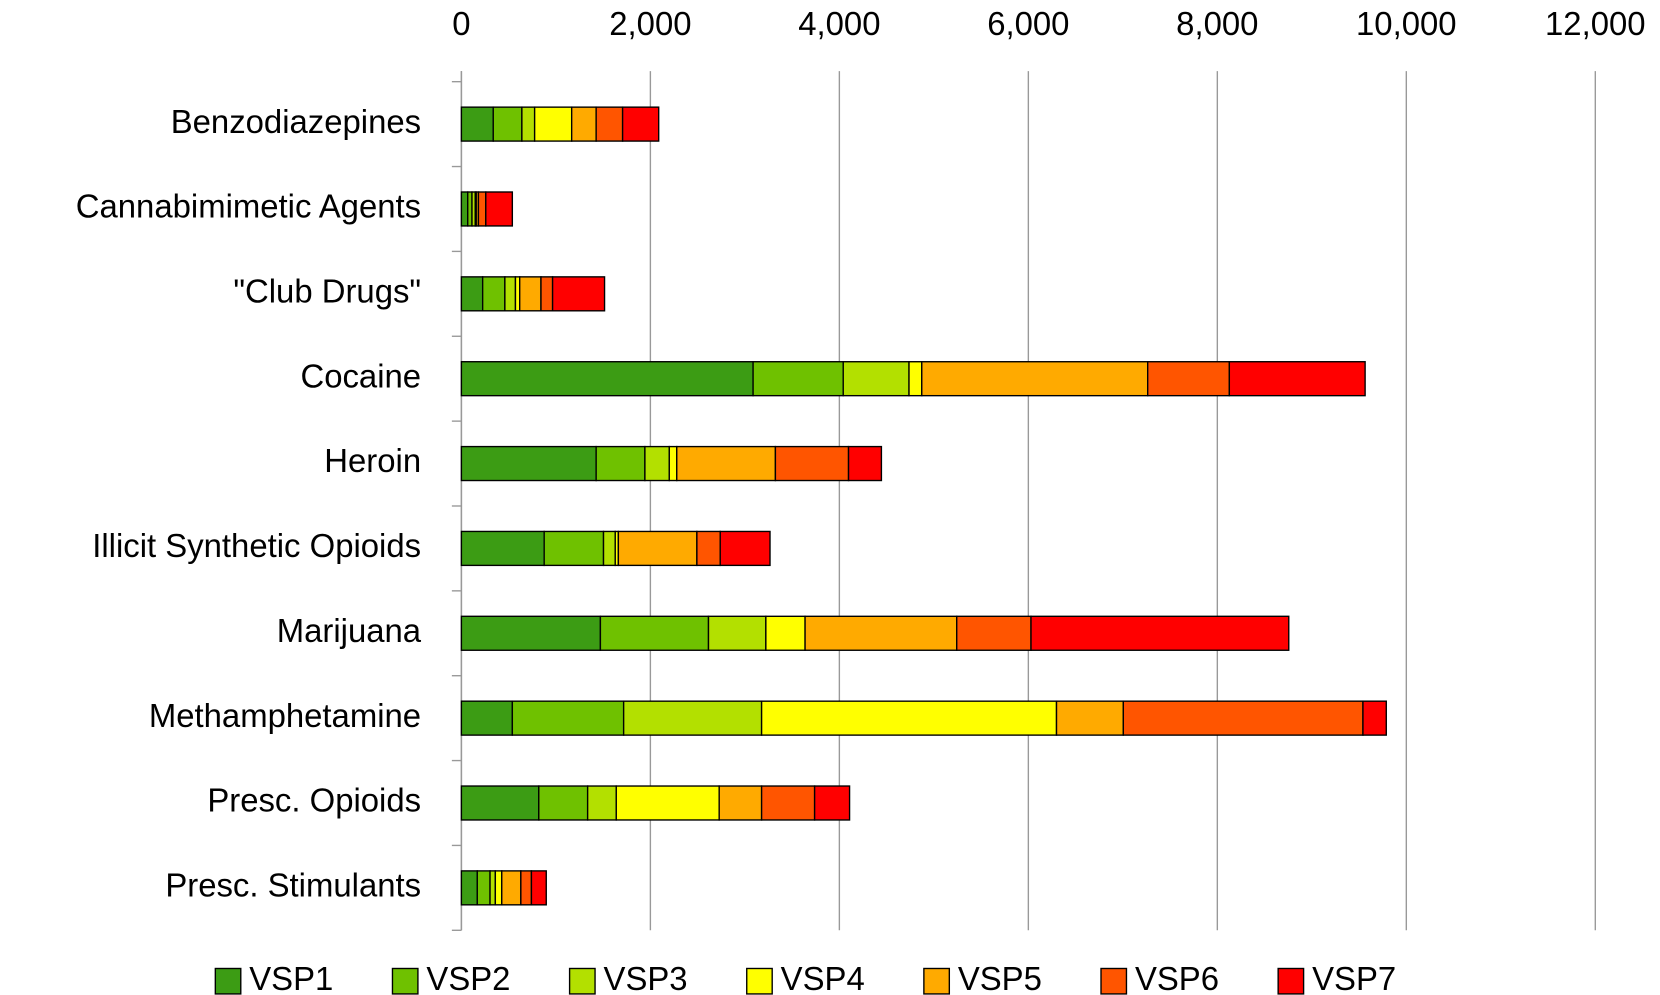 The image size is (1660, 995). I want to click on x-tick-label: 4,000, so click(839, 23).